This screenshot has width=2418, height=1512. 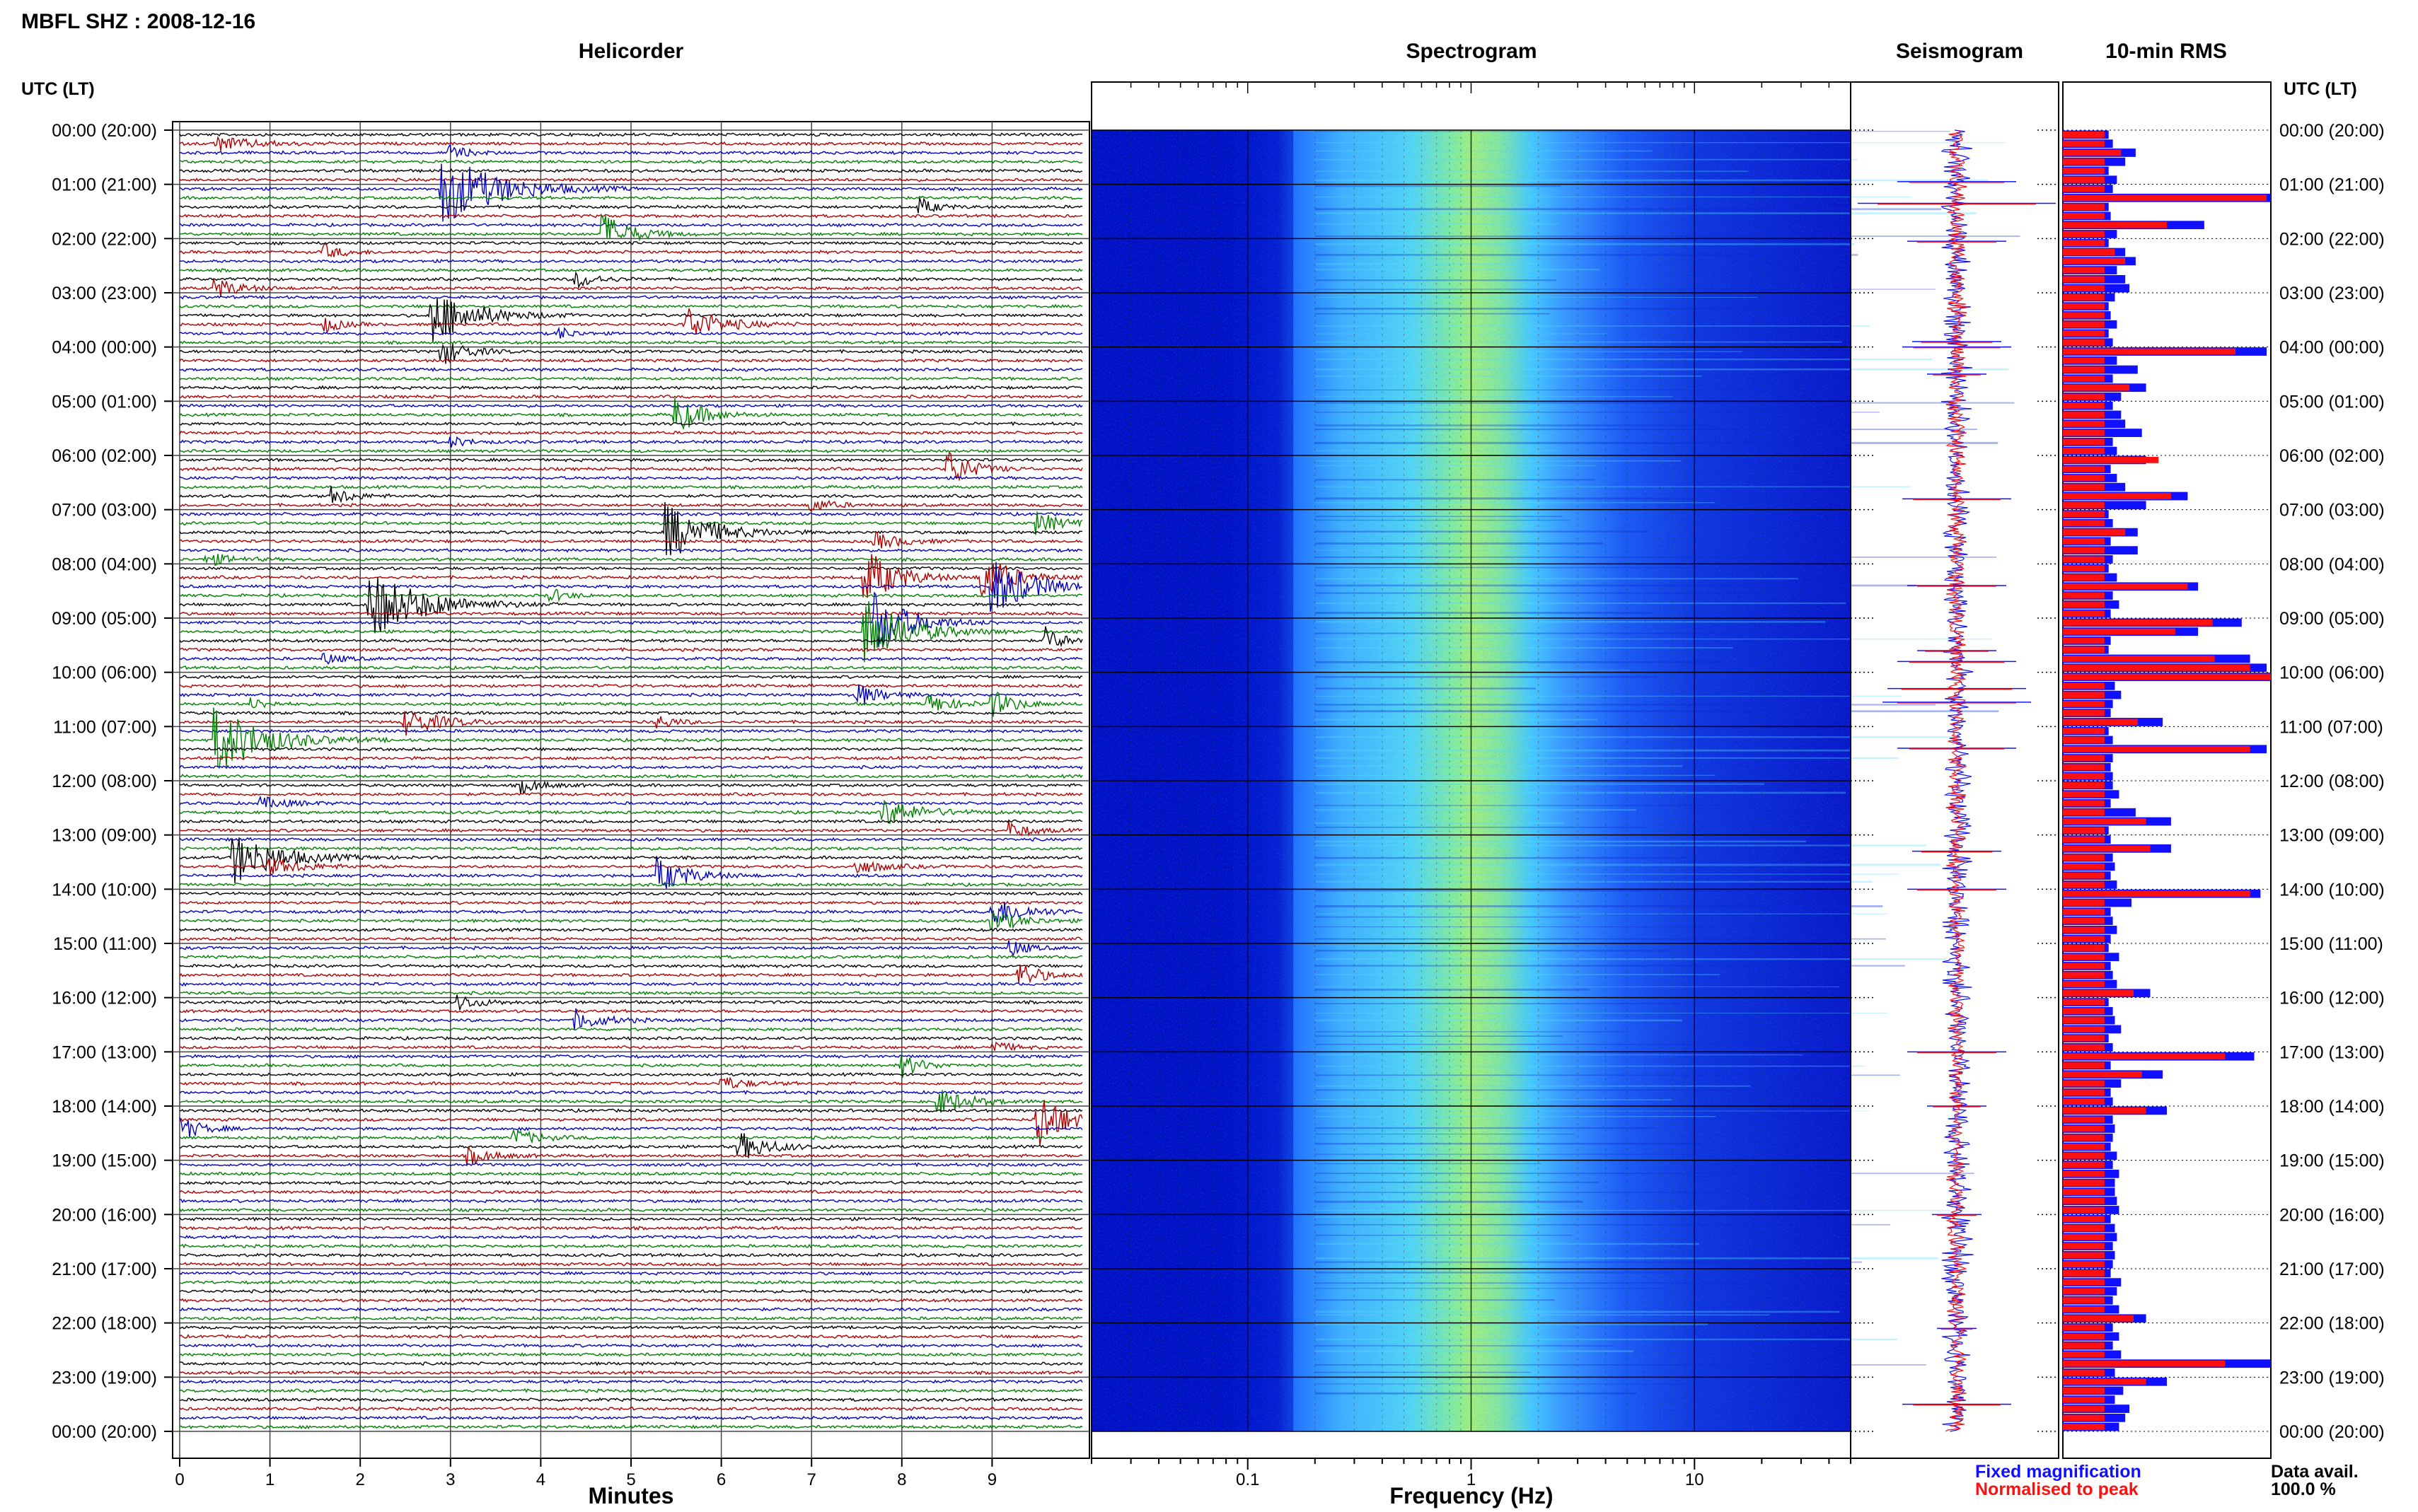 What do you see at coordinates (2331, 944) in the screenshot?
I see `hour-label-right: 15:00 (11:00)` at bounding box center [2331, 944].